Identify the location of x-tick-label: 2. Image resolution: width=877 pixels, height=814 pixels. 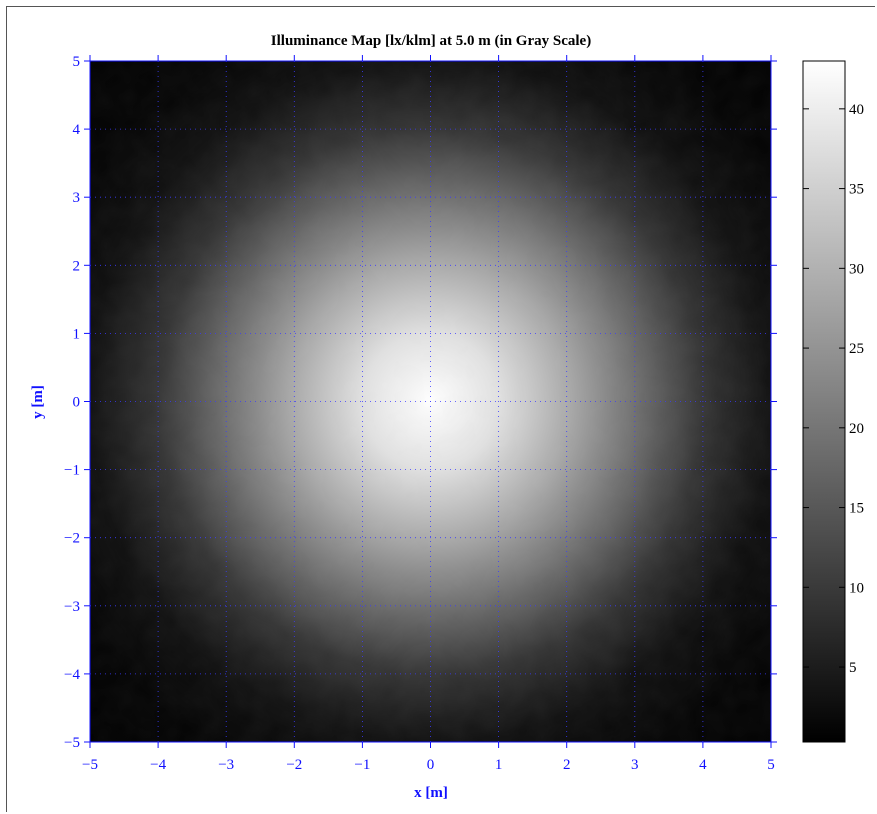
(567, 765).